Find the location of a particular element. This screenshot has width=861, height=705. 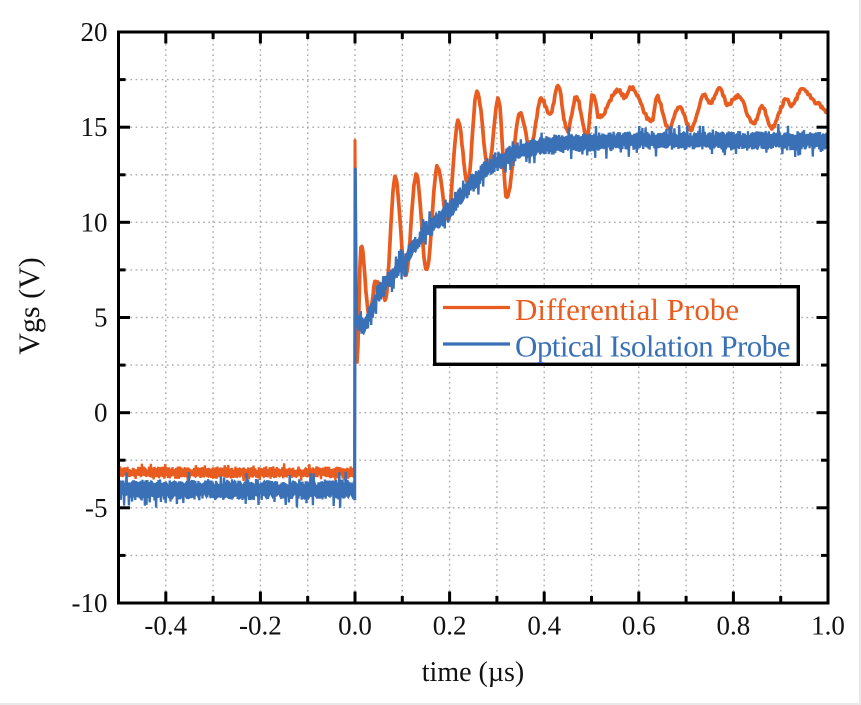

svg-text: 0.2 is located at coordinates (450, 626).